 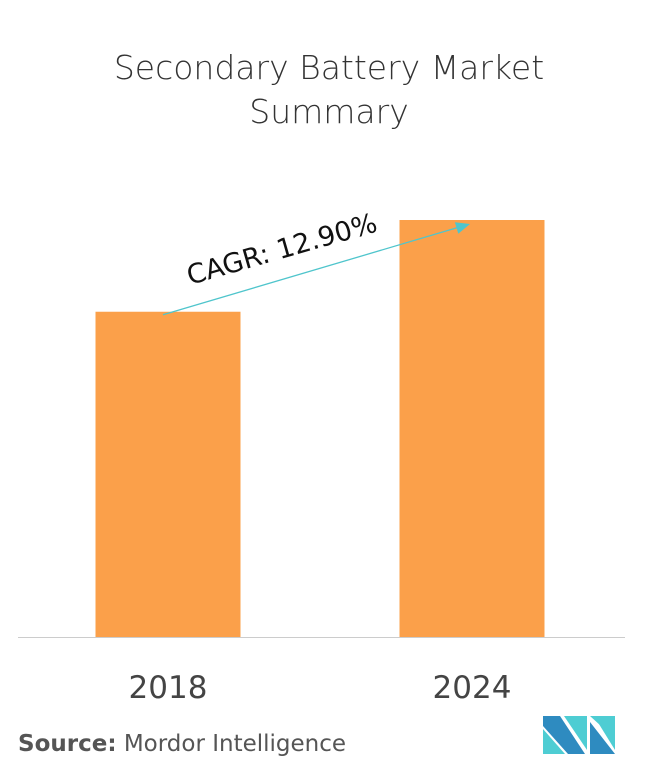 I want to click on source-value: Mordor Intelligence, so click(x=235, y=744).